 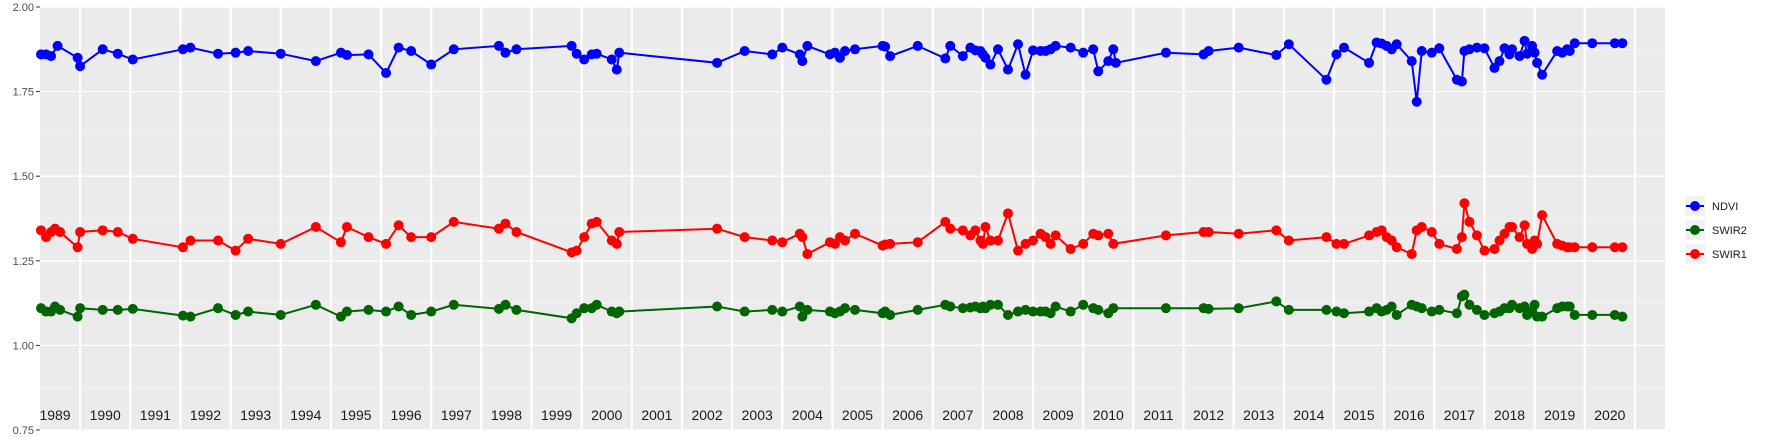 I want to click on year-label: 2016, so click(x=1409, y=415).